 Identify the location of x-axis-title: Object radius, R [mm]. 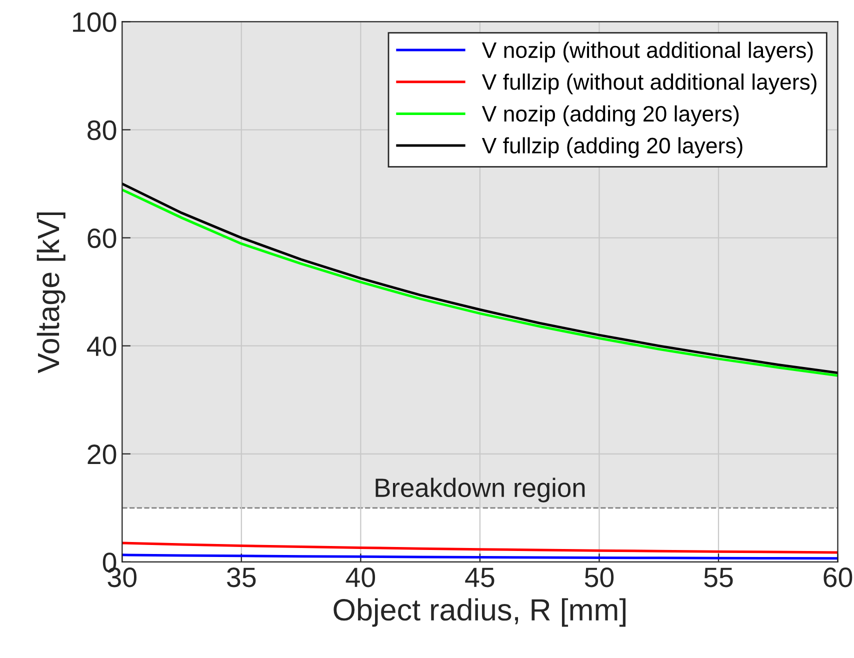
(480, 612).